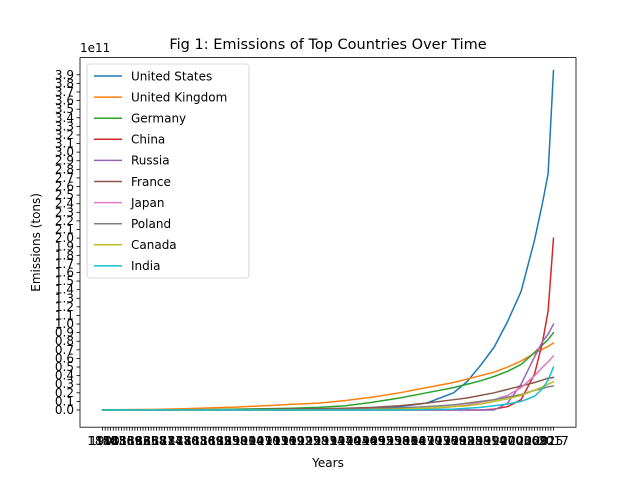 The image size is (640, 480). I want to click on x-tick-label: 1970, so click(426, 441).